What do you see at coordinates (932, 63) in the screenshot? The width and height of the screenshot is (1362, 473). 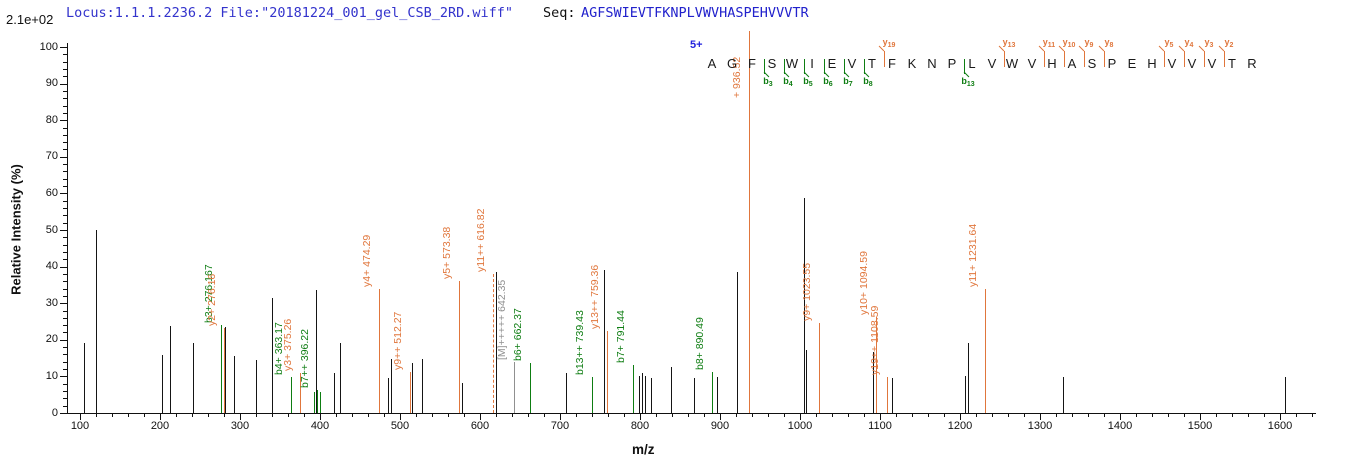 I see `residue-letter: N` at bounding box center [932, 63].